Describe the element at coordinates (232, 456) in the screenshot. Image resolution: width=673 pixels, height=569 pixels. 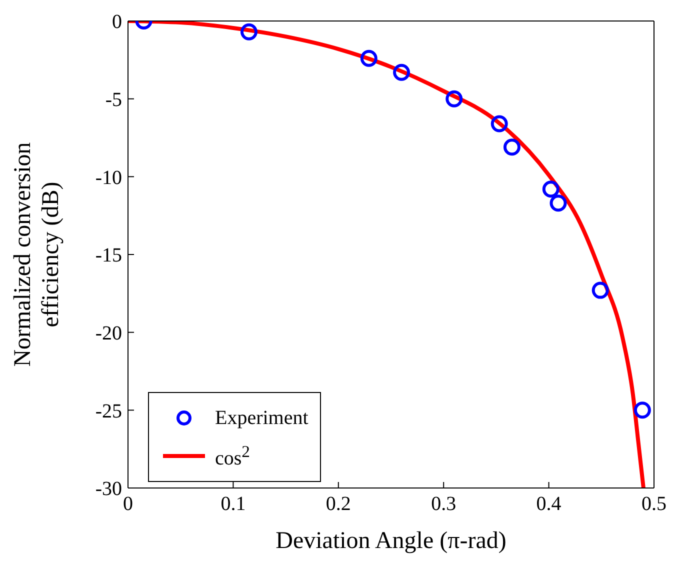
I see `legend-label: cos$^{2}$` at that location.